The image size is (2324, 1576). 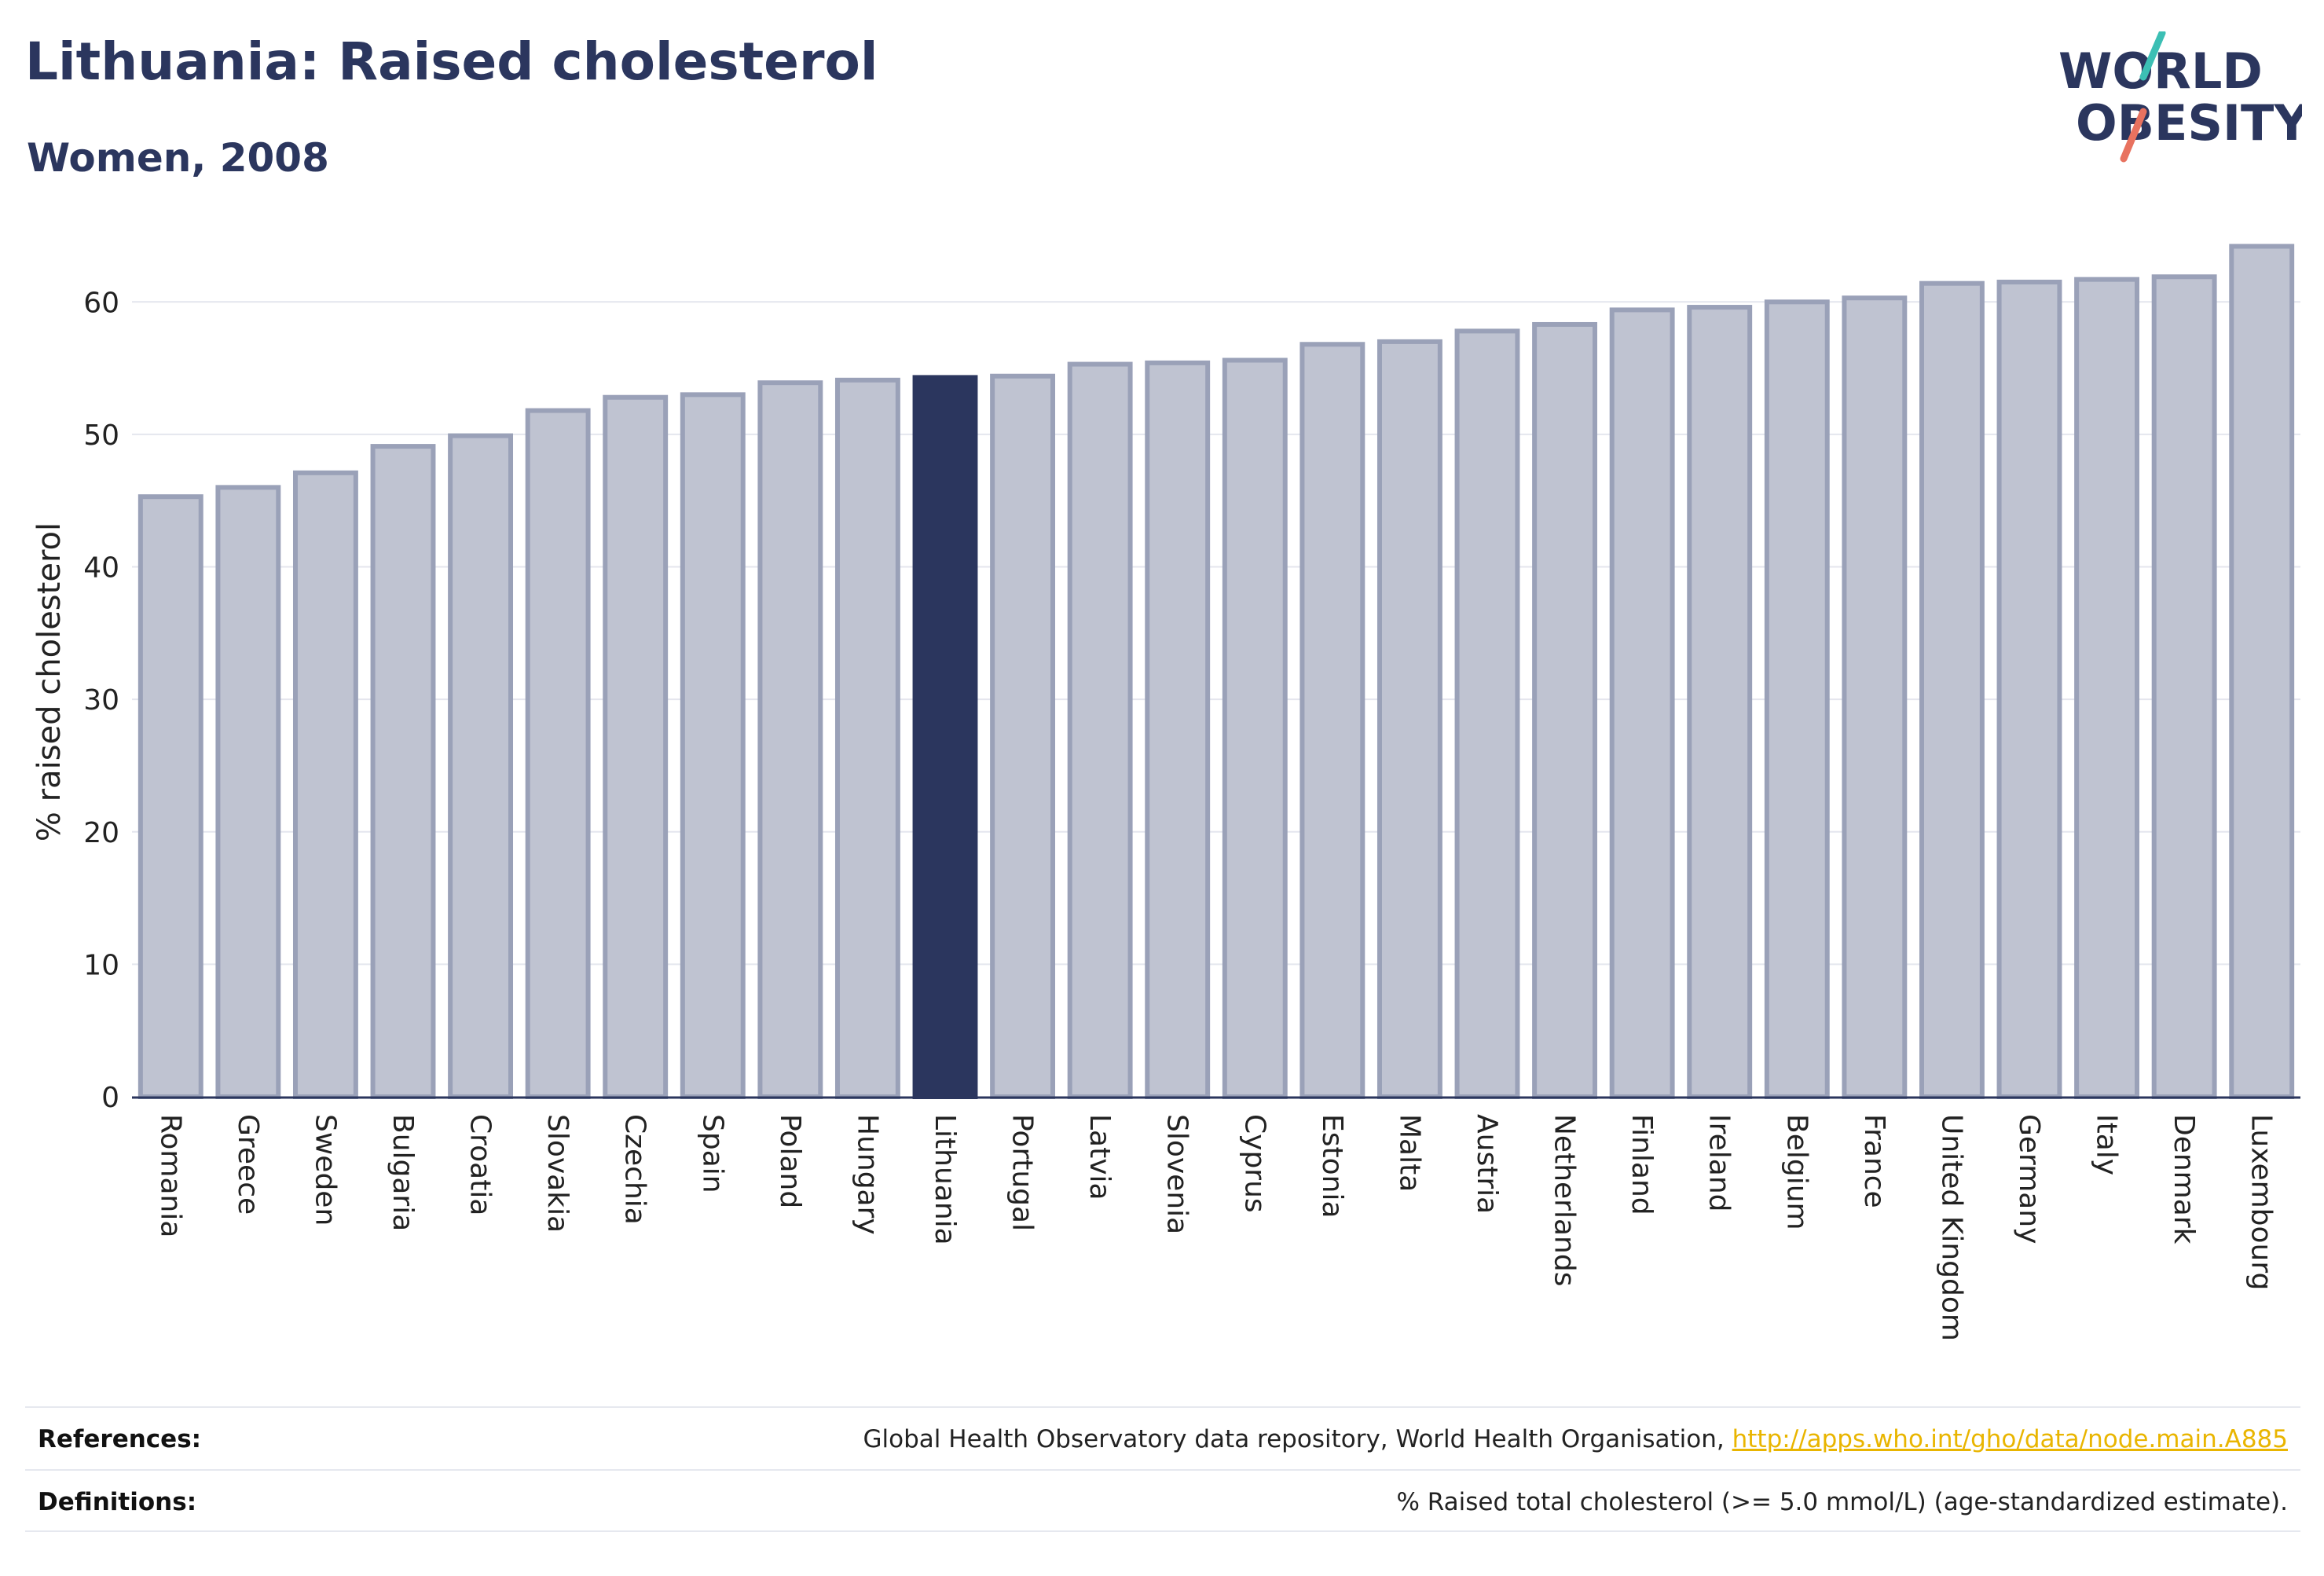 I want to click on x-tick-label: Cyprus, so click(x=1254, y=1163).